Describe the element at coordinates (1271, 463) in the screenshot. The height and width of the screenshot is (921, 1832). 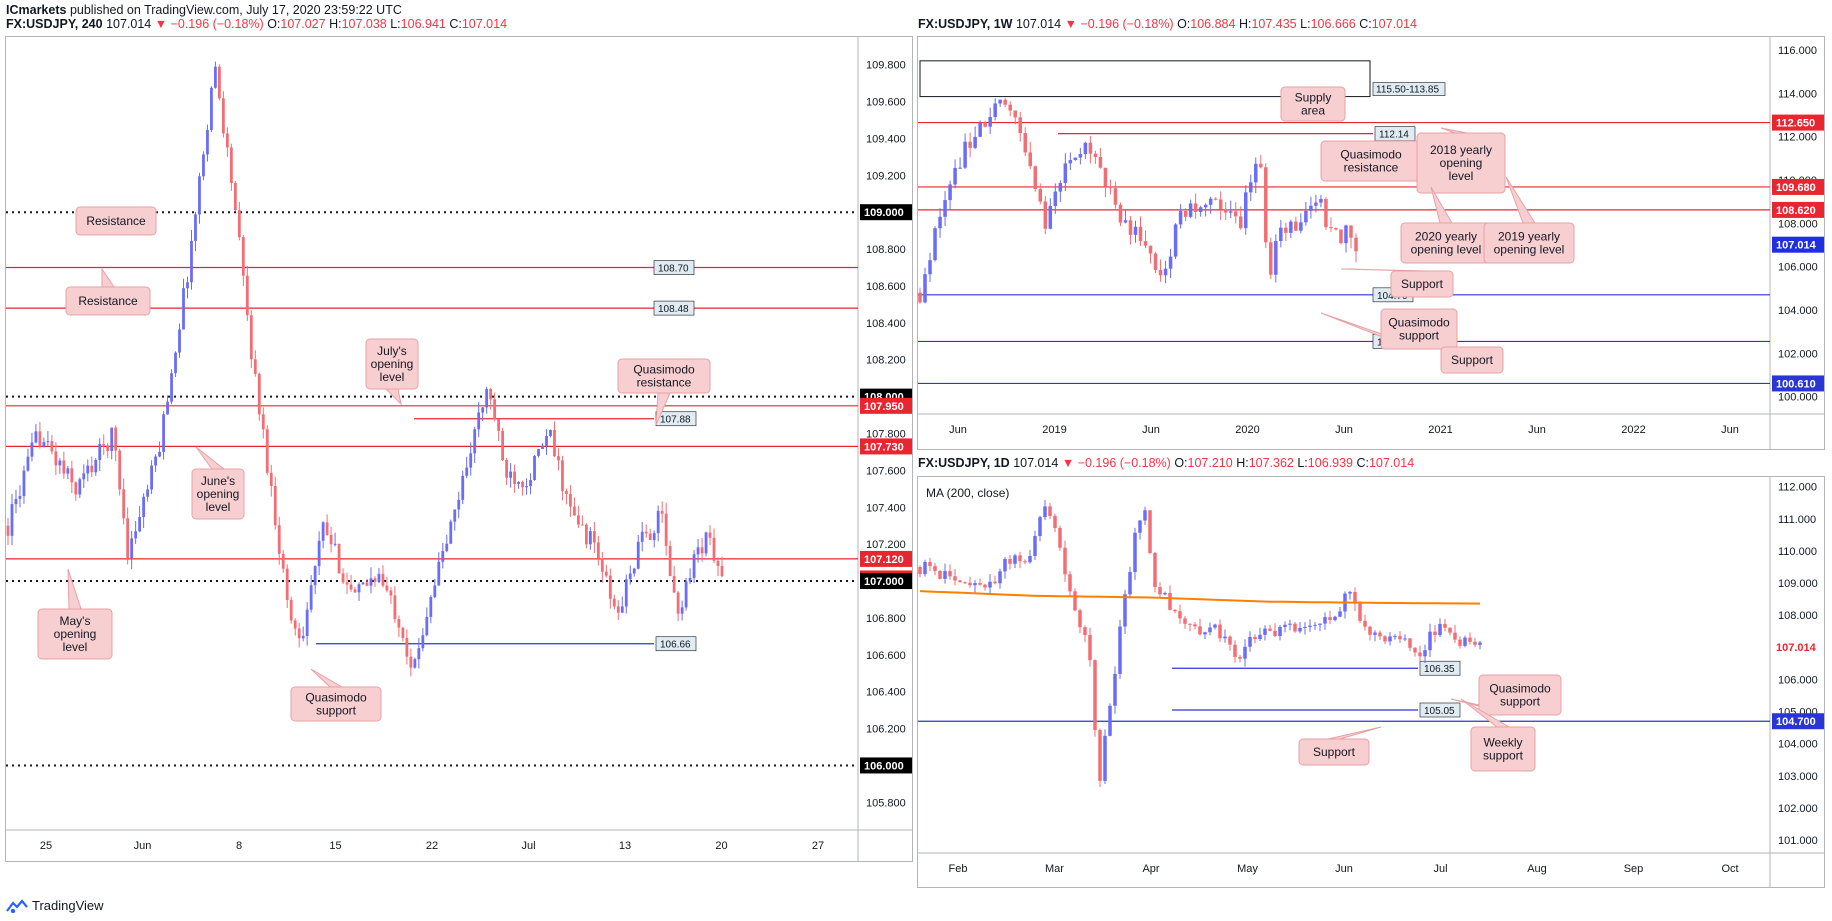
I see `d1-high: 107.362` at that location.